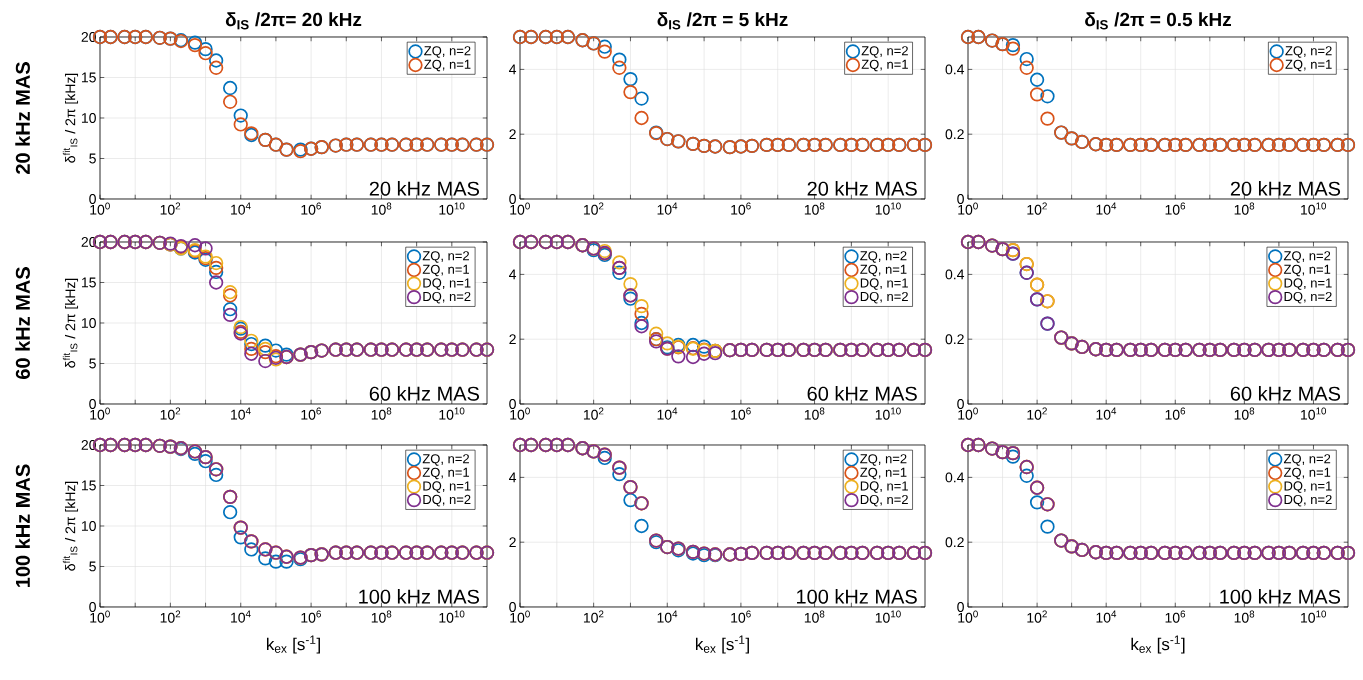 The image size is (1363, 680). I want to click on chart-title: δ$_{IS}$ /2π = 0.5 kHz, so click(1158, 21).